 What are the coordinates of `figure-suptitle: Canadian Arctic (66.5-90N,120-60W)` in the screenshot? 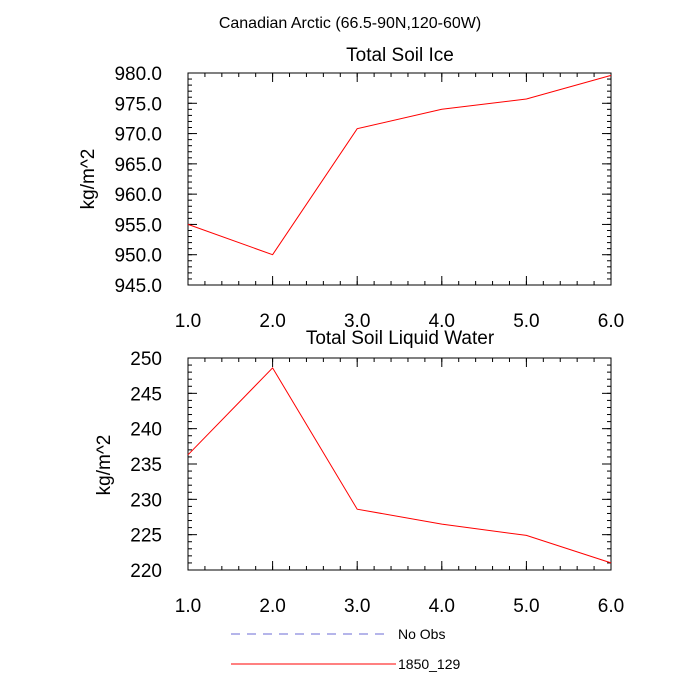 It's located at (350, 23).